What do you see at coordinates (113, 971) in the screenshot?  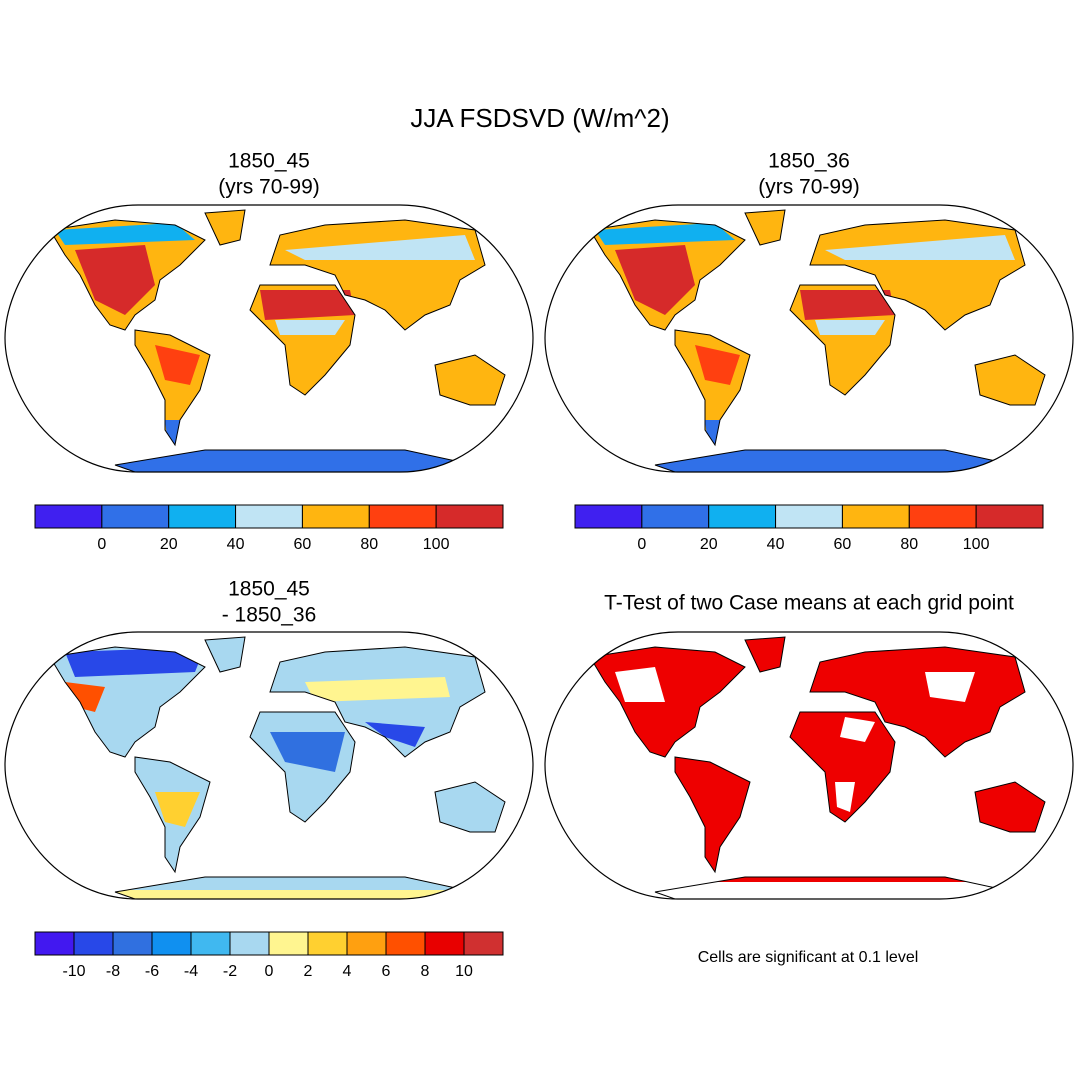 I see `colorbar-label: -8` at bounding box center [113, 971].